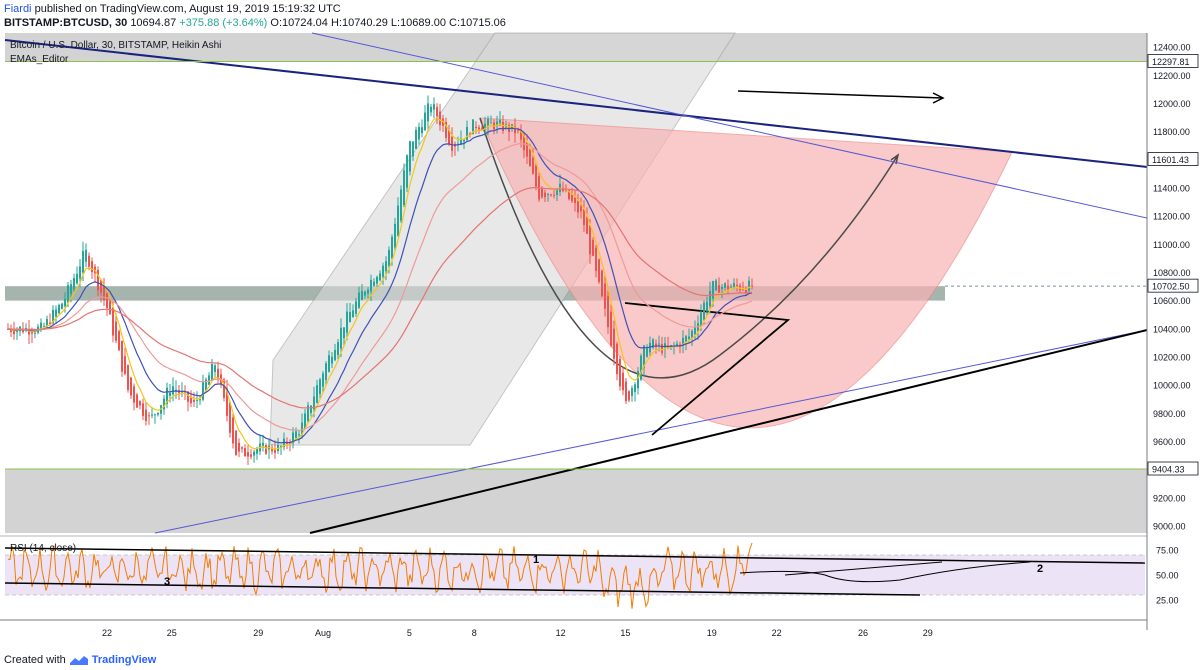  What do you see at coordinates (18, 9) in the screenshot?
I see `publisher-name: Fiardi` at bounding box center [18, 9].